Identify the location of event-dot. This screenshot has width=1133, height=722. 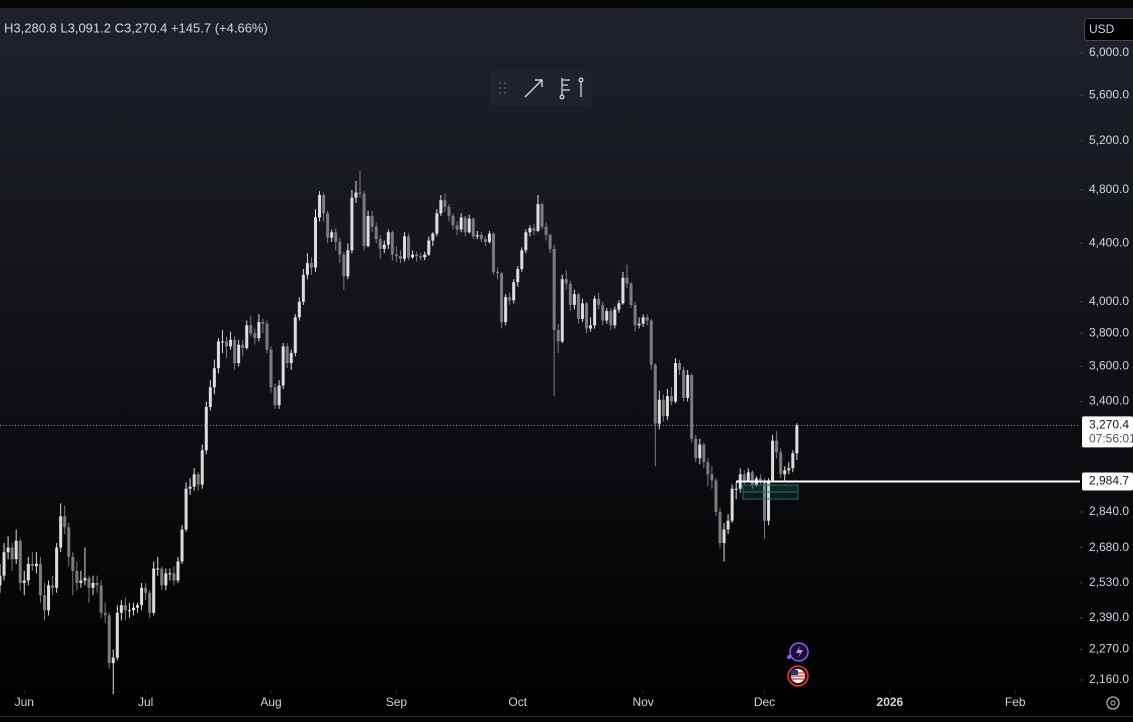
(789, 657).